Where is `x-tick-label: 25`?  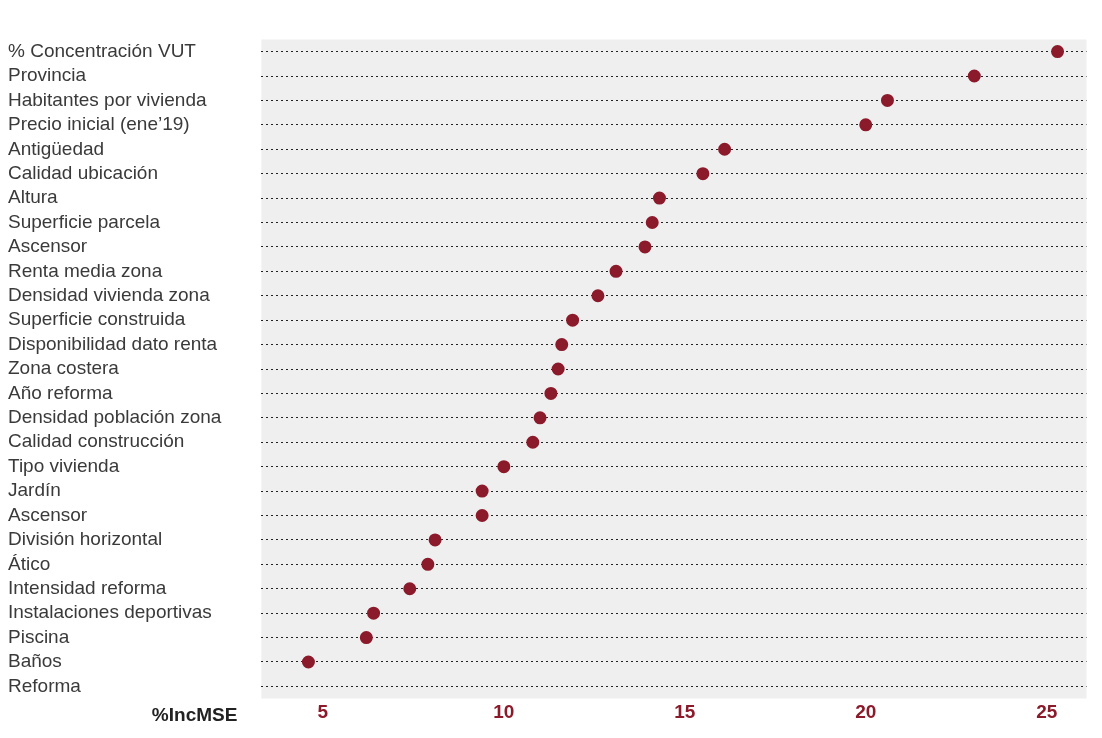
x-tick-label: 25 is located at coordinates (1047, 712).